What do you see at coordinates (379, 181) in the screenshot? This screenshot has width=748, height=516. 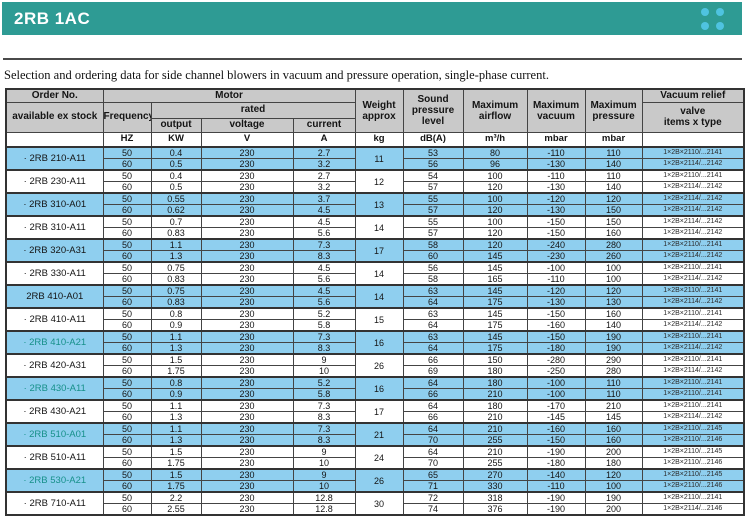 I see `weight-cell: 12` at bounding box center [379, 181].